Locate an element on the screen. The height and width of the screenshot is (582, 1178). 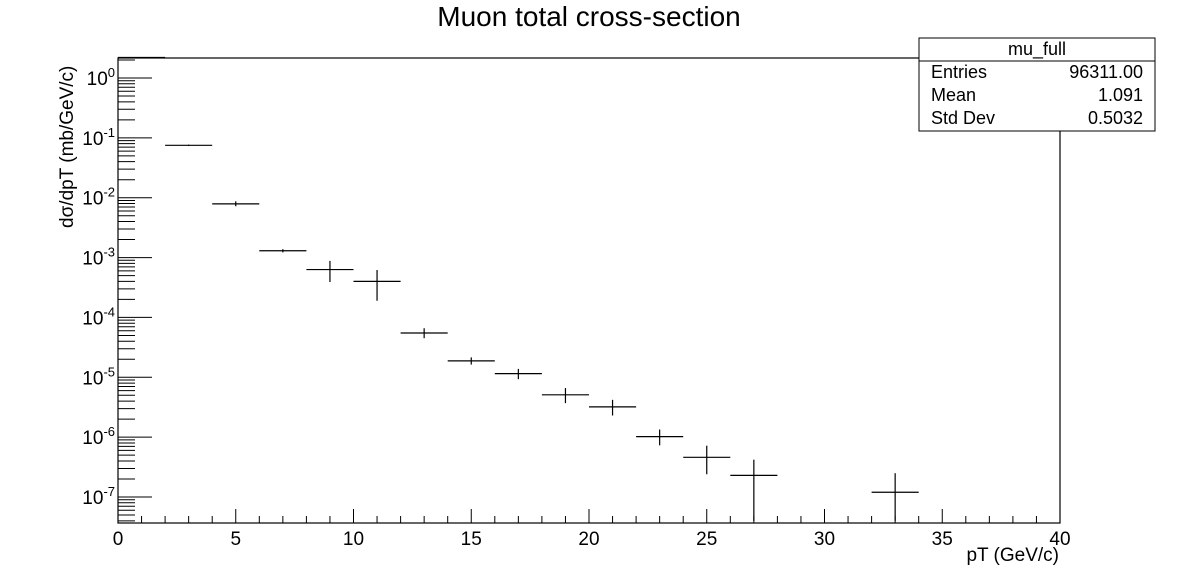
y-tick-label: 10⁻³ is located at coordinates (98, 257).